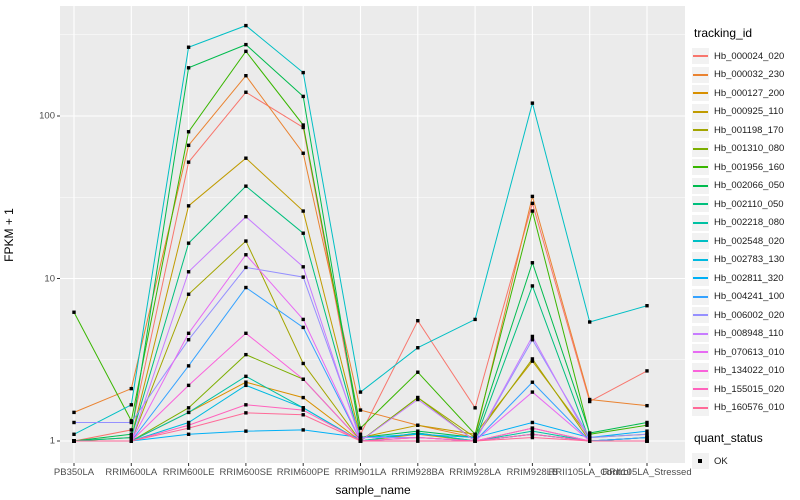 The width and height of the screenshot is (800, 500). I want to click on legend-item-Hb_001310_080: Hb_001310_080, so click(745, 149).